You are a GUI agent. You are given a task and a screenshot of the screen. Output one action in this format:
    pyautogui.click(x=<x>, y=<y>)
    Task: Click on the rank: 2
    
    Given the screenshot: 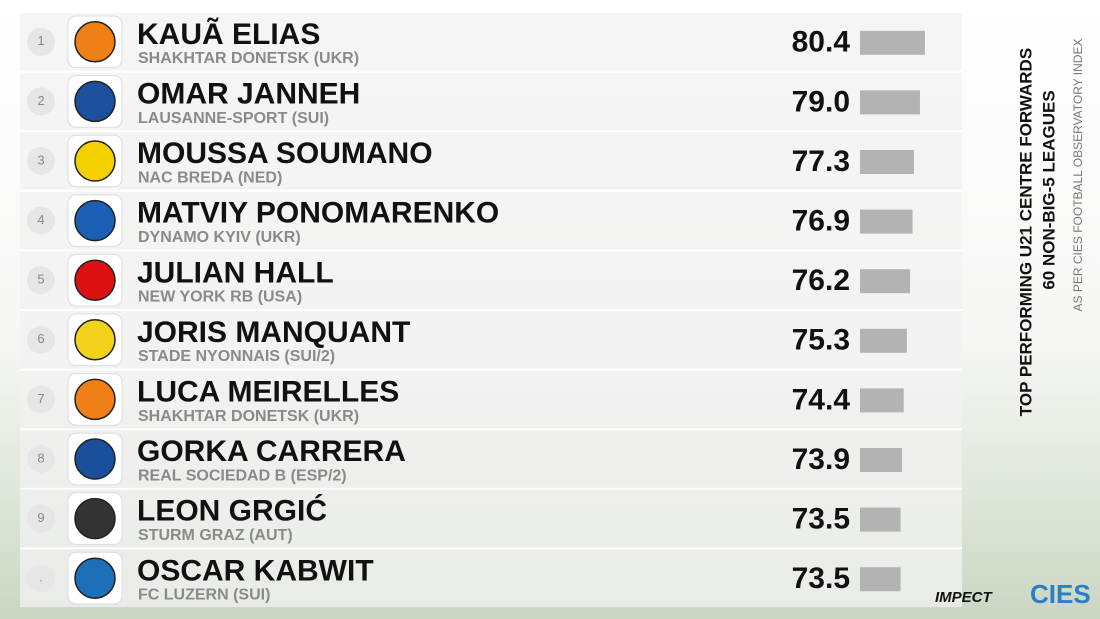 What is the action you would take?
    pyautogui.click(x=40, y=100)
    